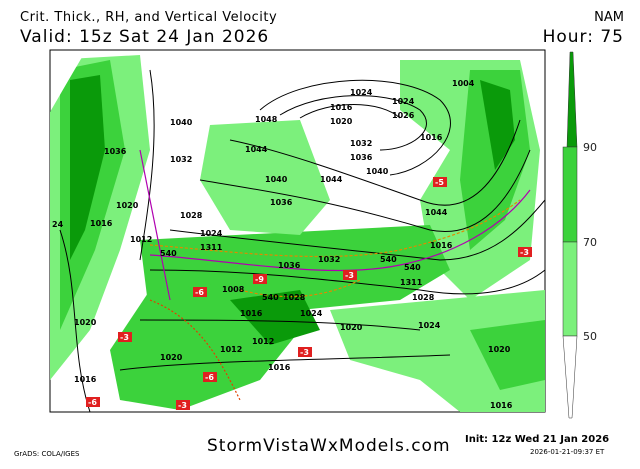 Image resolution: width=640 pixels, height=469 pixels. What do you see at coordinates (329, 446) in the screenshot?
I see `site-name: StormVistaWxModels.com` at bounding box center [329, 446].